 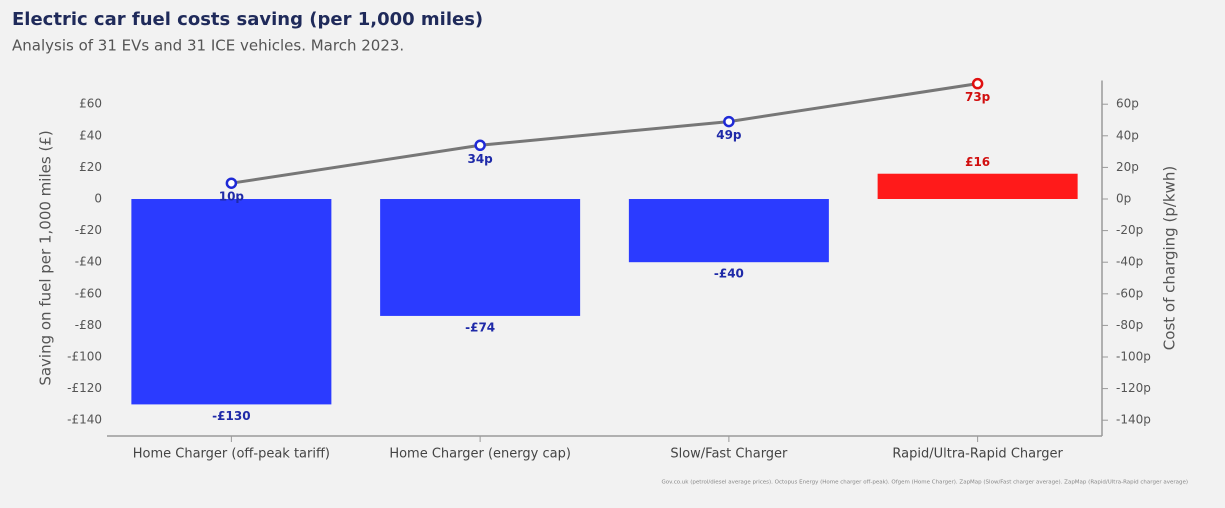 What do you see at coordinates (1170, 258) in the screenshot?
I see `y2-axis-title: Cost of charging (p/kwh)` at bounding box center [1170, 258].